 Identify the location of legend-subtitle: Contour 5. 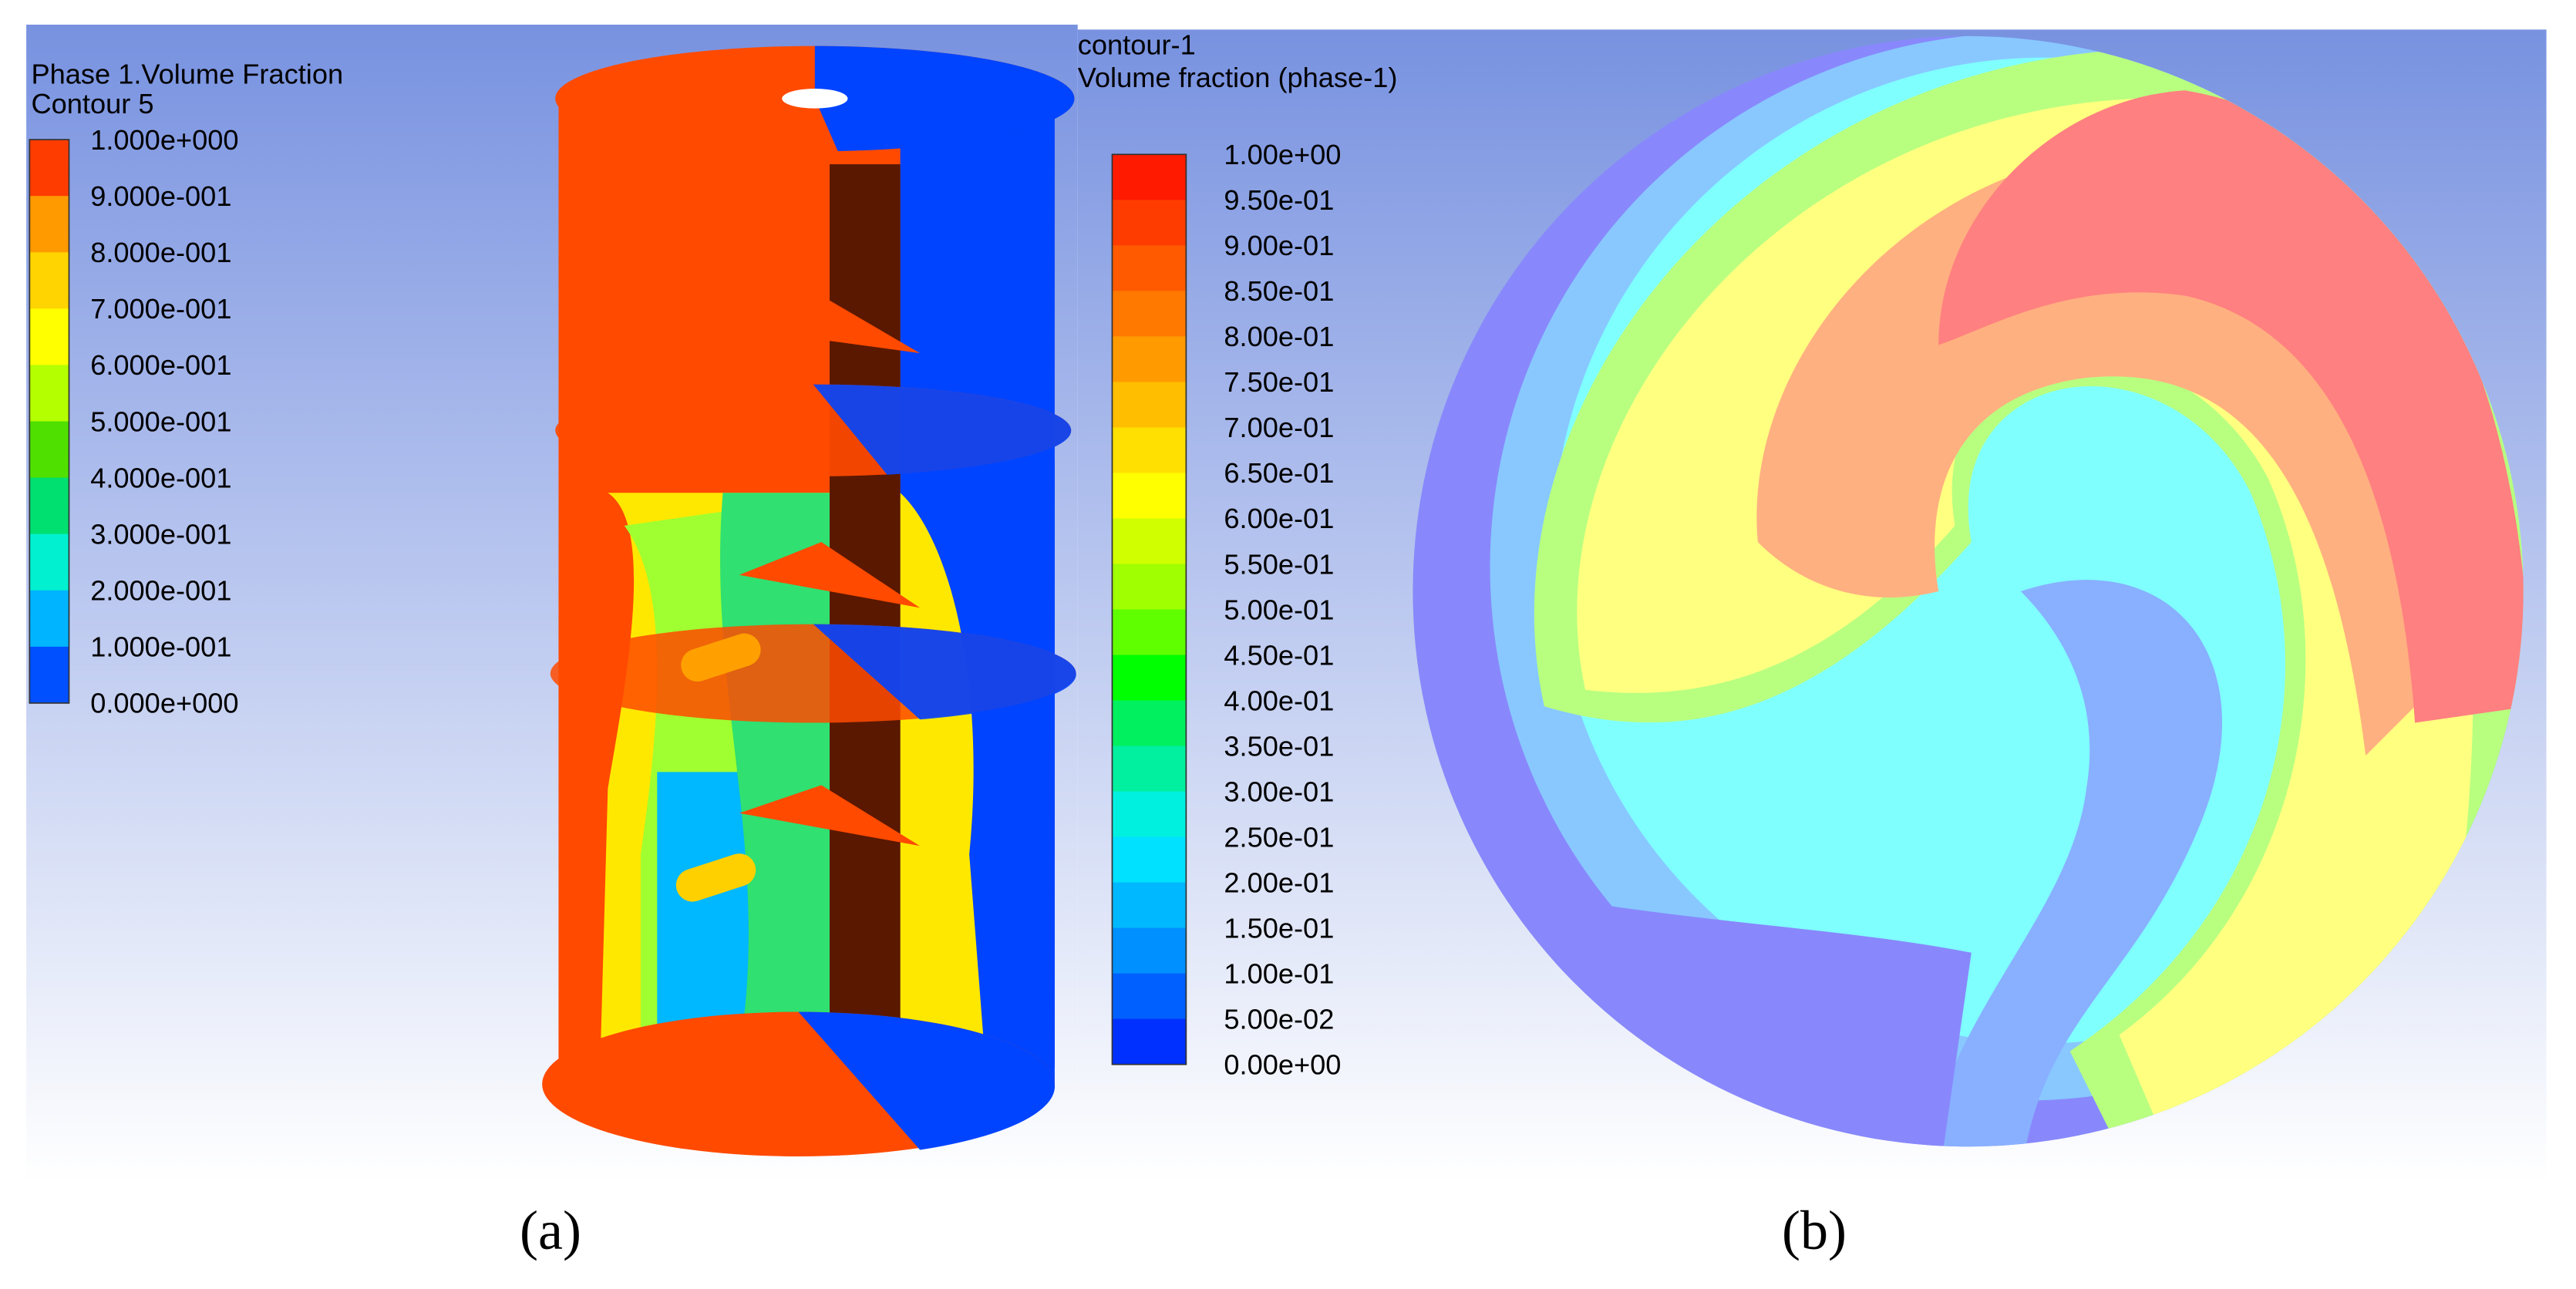
(92, 104).